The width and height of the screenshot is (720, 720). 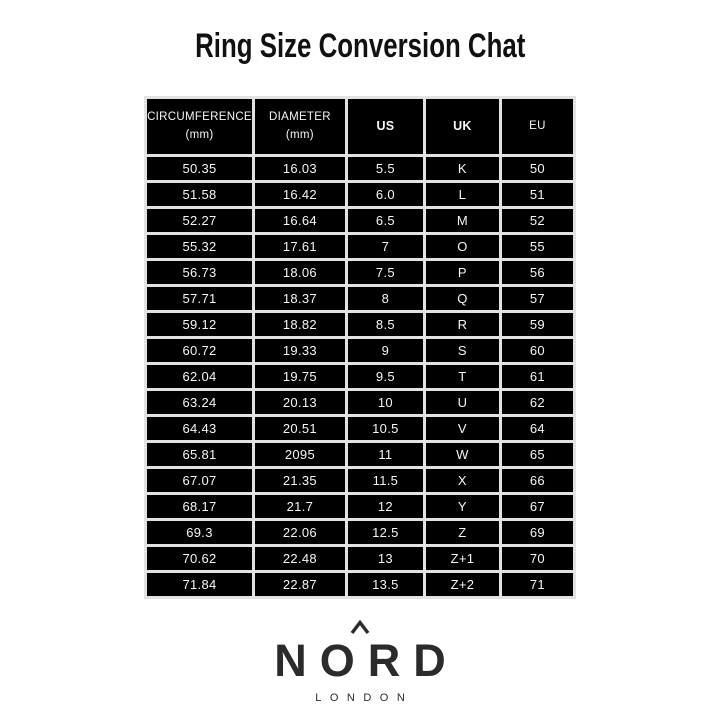 What do you see at coordinates (537, 272) in the screenshot?
I see `table-cell: 56` at bounding box center [537, 272].